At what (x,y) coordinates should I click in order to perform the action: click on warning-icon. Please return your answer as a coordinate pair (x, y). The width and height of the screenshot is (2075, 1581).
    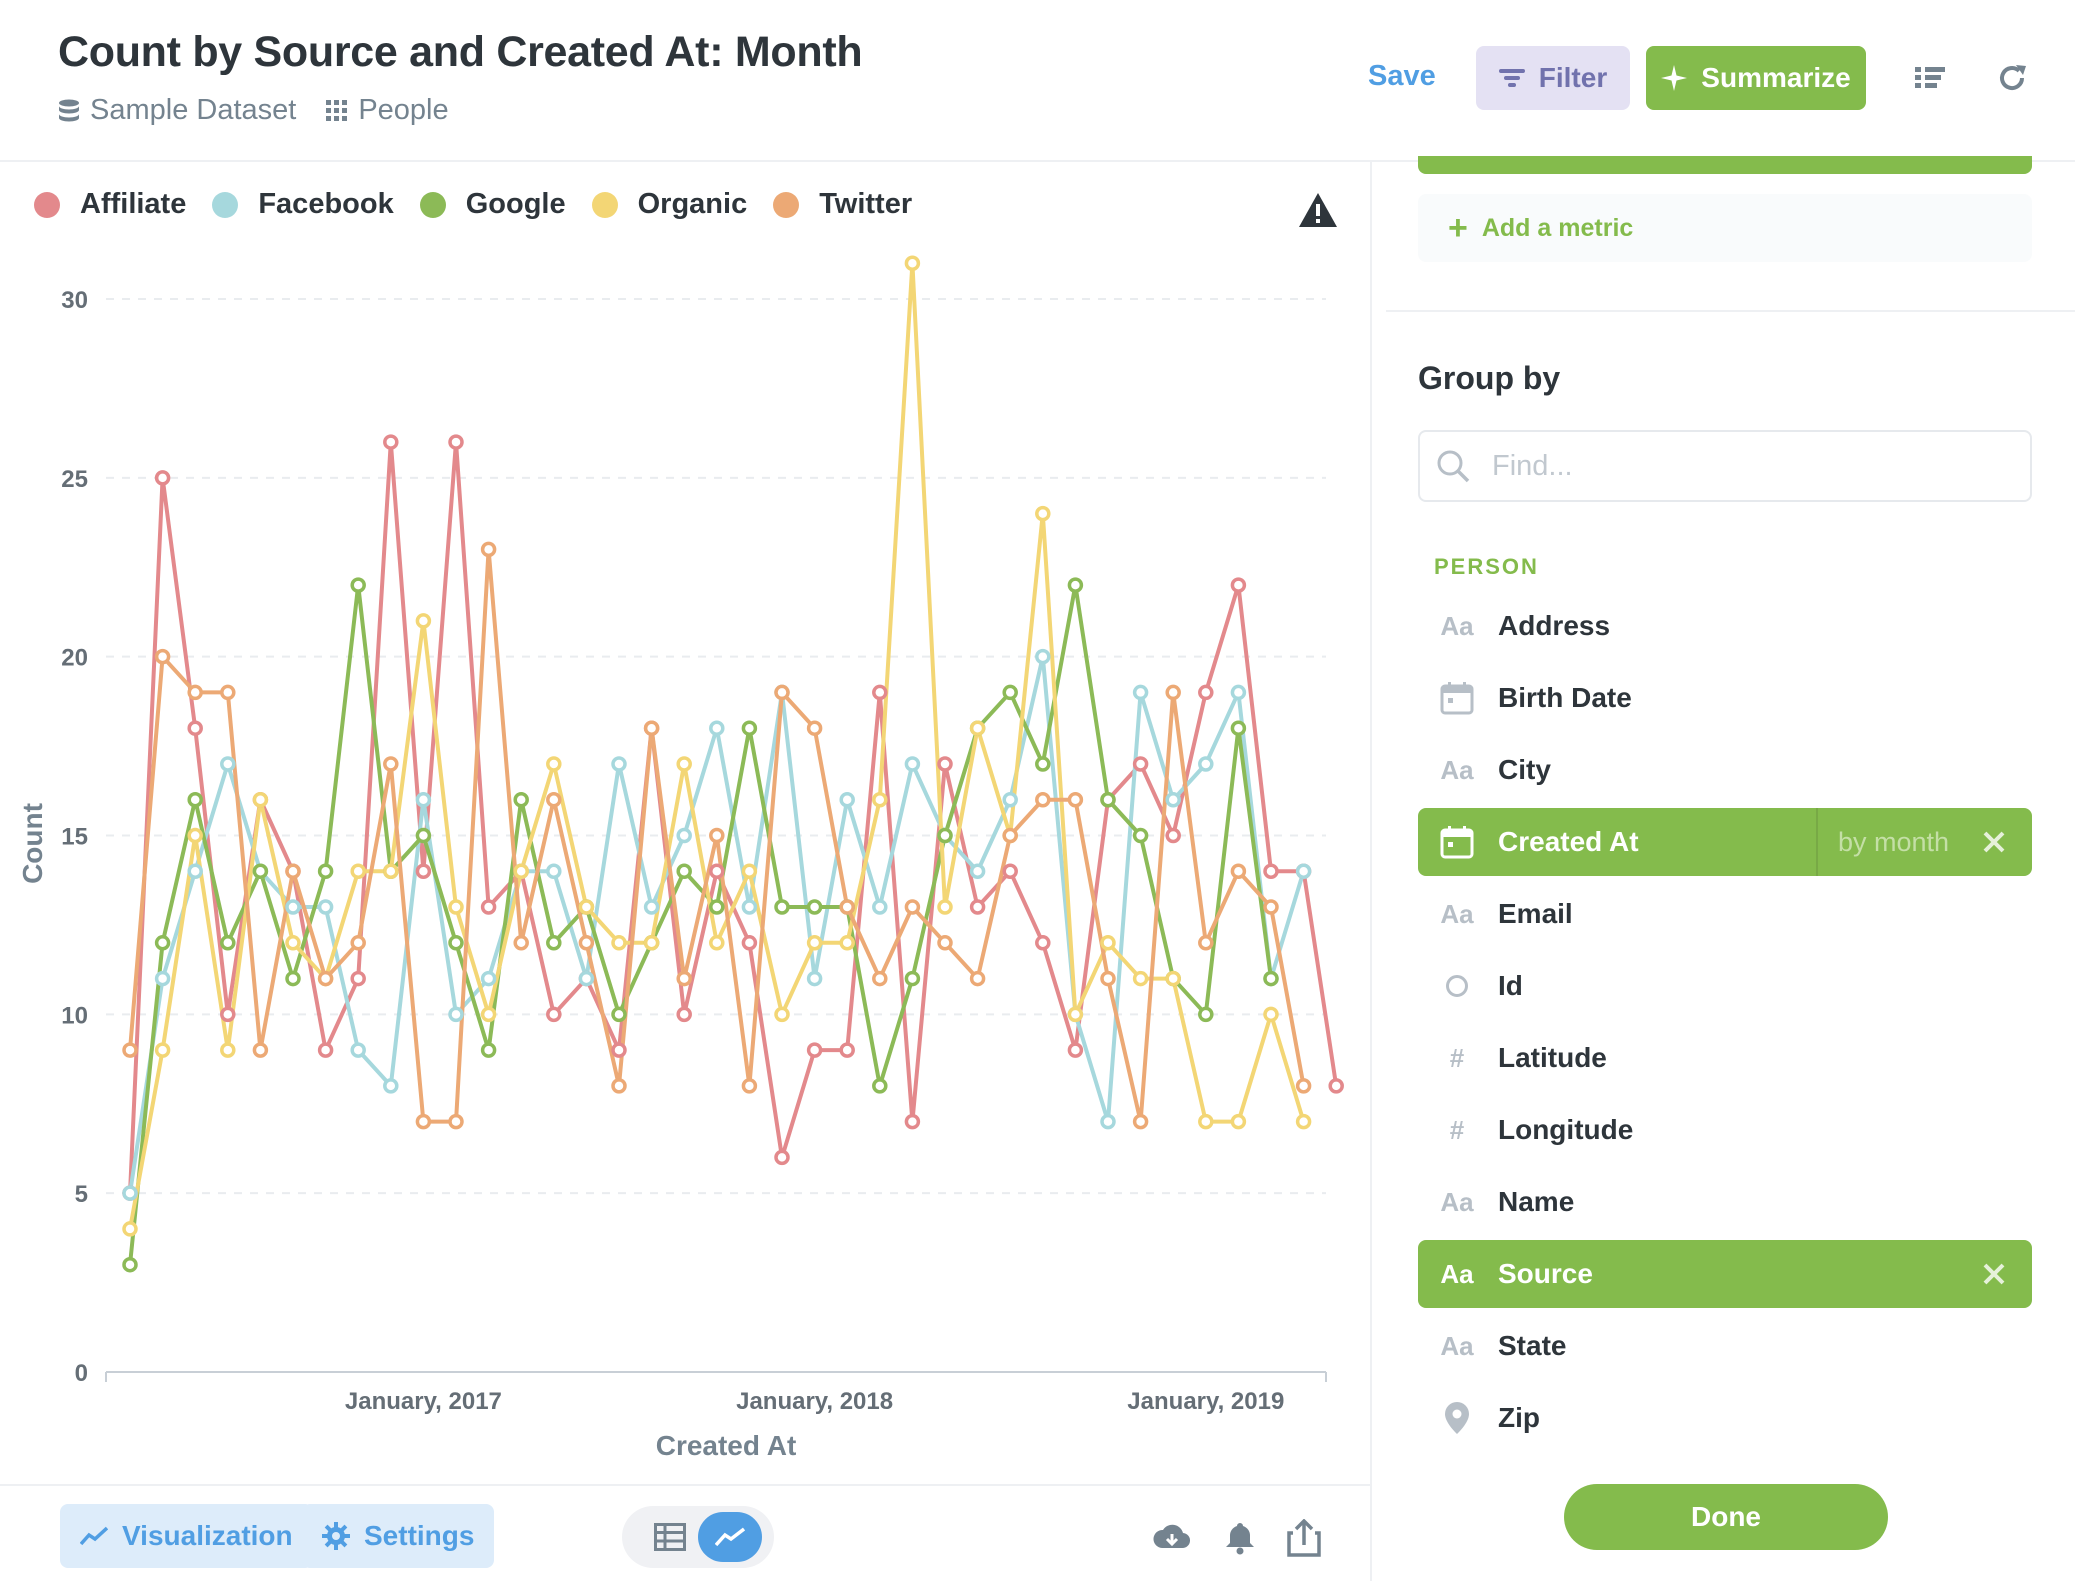
    Looking at the image, I should click on (1318, 212).